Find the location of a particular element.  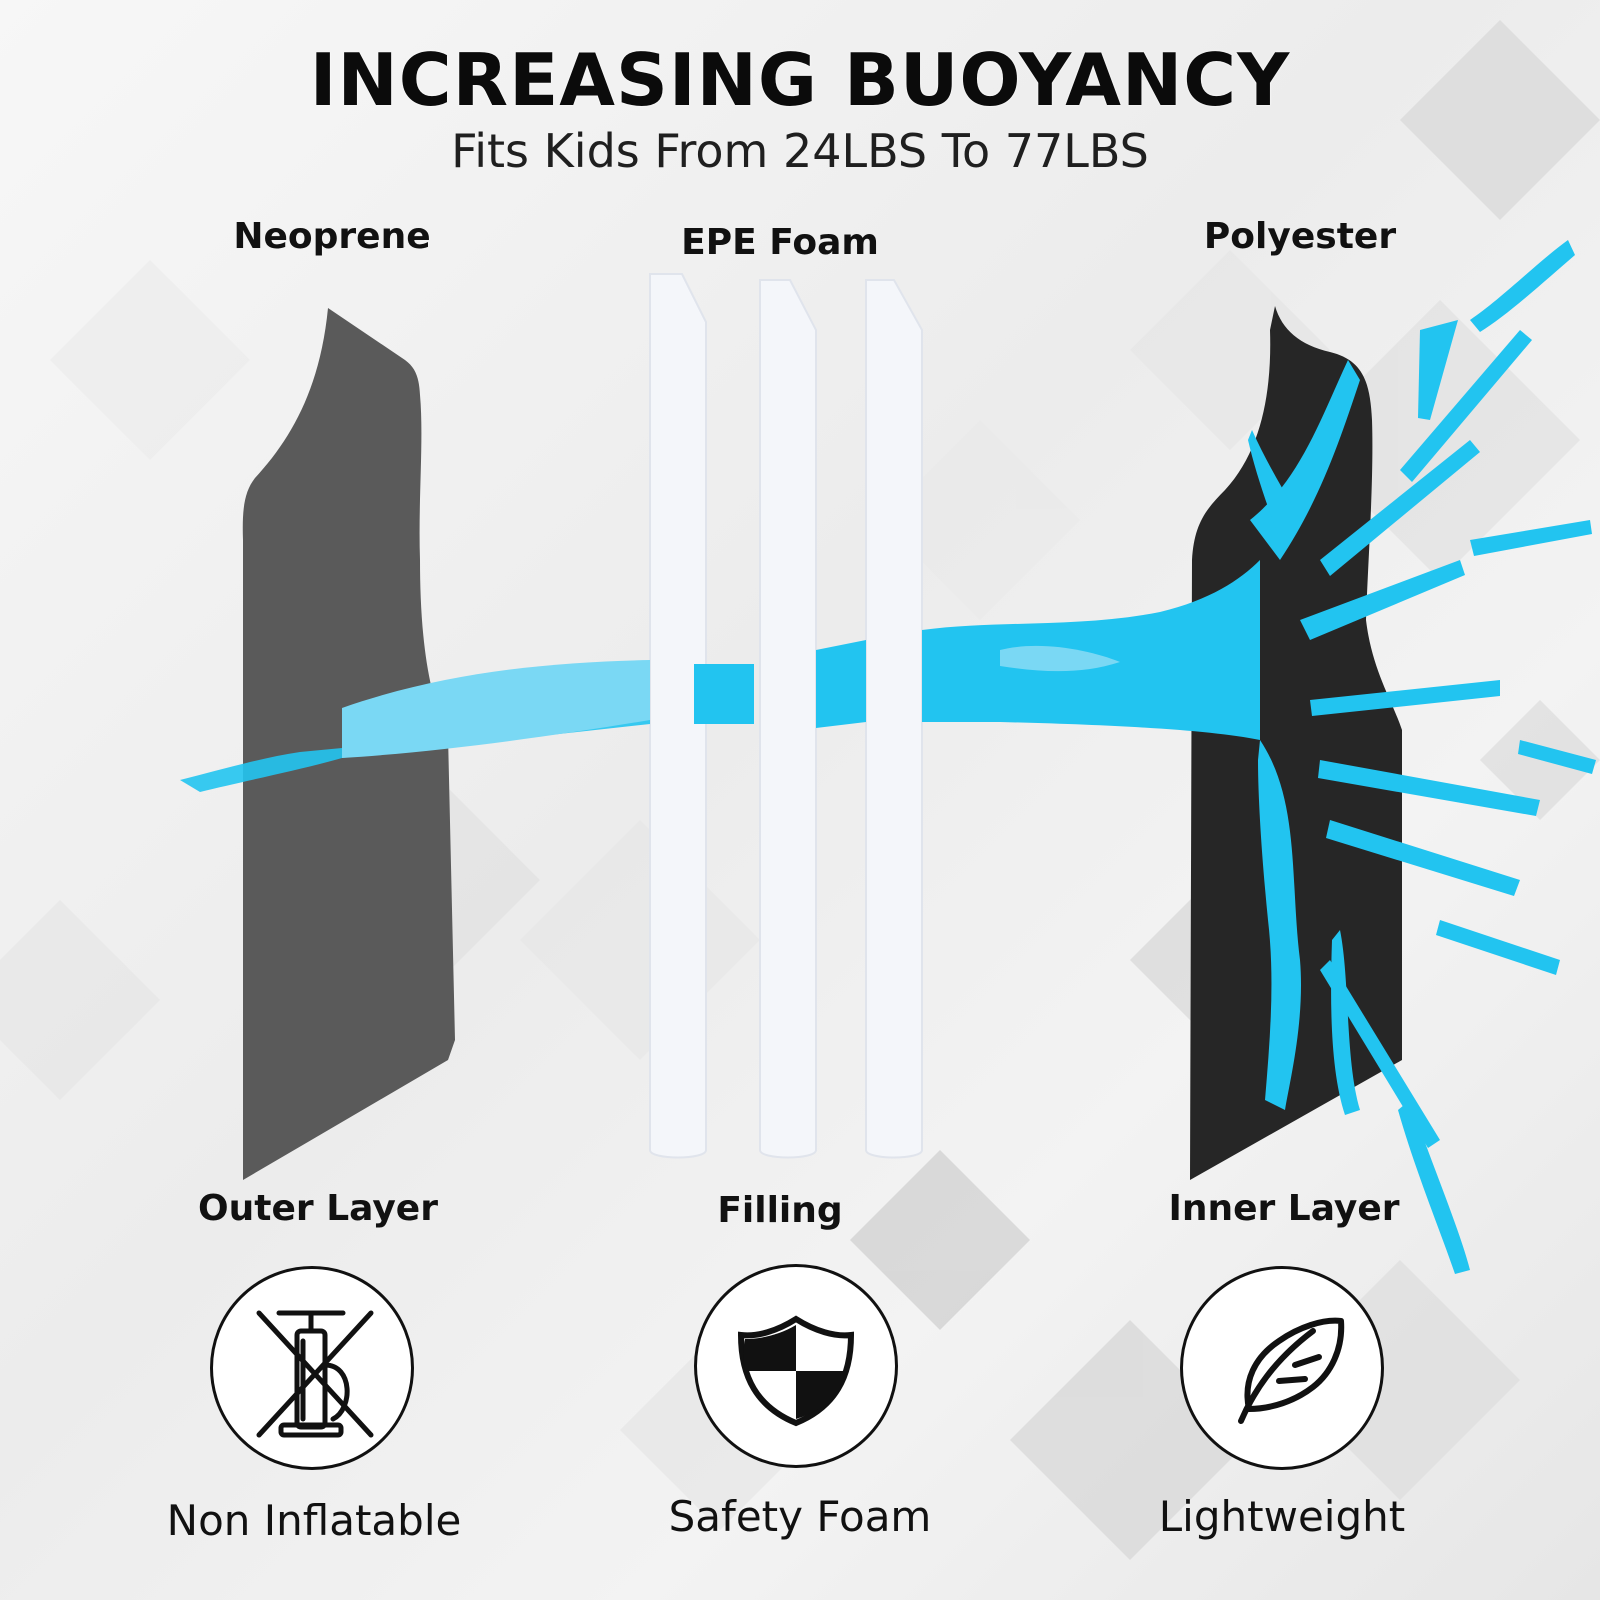

page-subtitle: Fits Kids From 24LBS To 77LBS is located at coordinates (800, 151).